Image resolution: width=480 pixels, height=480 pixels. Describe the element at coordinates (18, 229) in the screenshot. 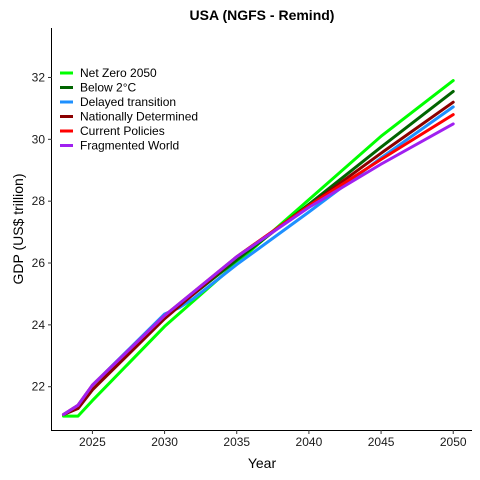

I see `y-axis-title: GDP (US$ trillion)` at that location.